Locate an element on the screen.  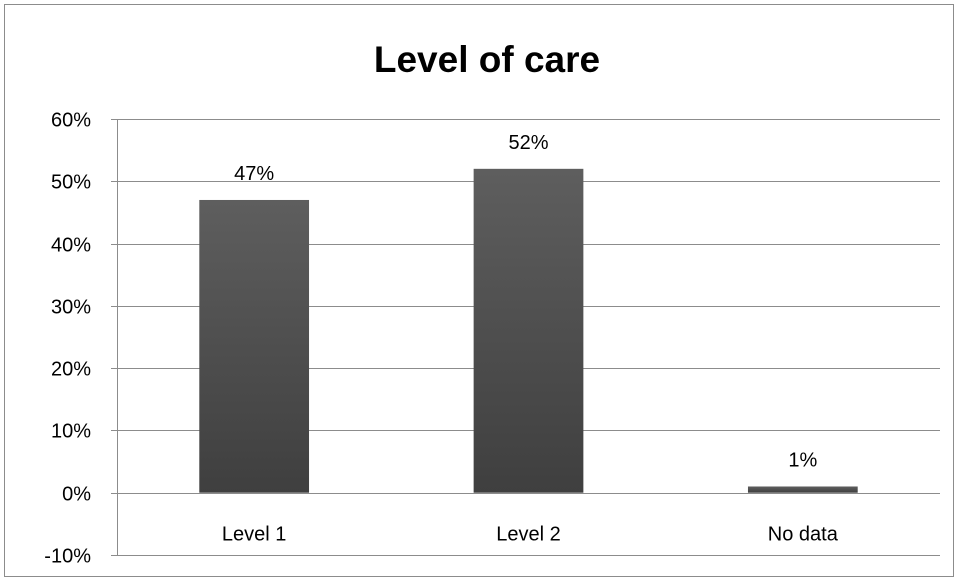
y-tick-label: 60% is located at coordinates (71, 121).